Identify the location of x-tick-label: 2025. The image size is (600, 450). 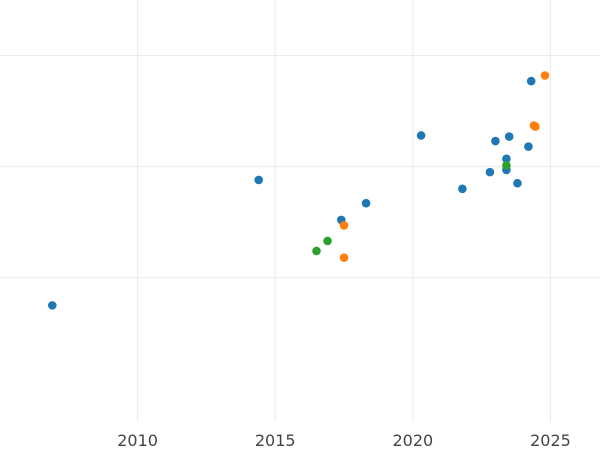
(550, 440).